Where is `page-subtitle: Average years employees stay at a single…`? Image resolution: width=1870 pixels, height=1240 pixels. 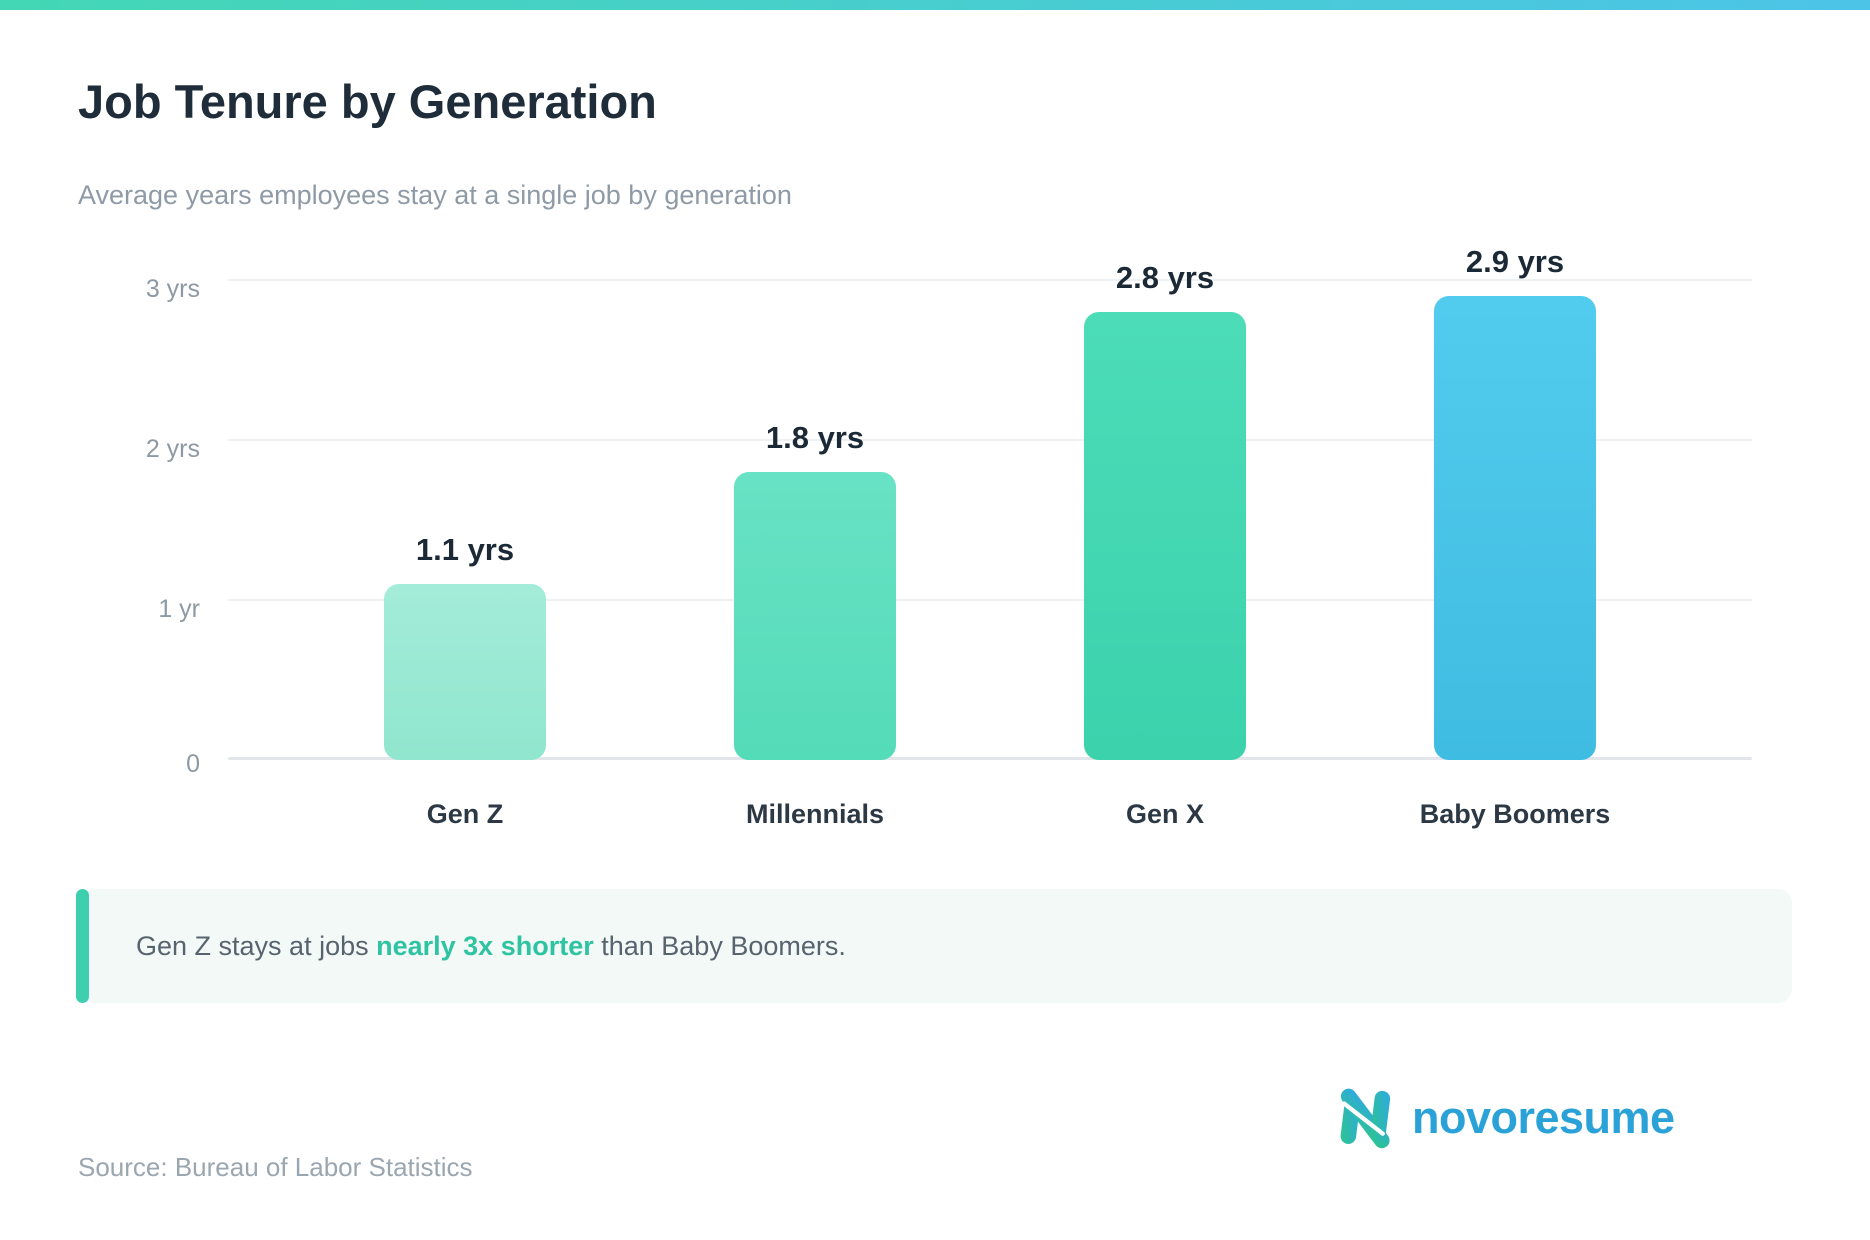
page-subtitle: Average years employees stay at a single… is located at coordinates (435, 195).